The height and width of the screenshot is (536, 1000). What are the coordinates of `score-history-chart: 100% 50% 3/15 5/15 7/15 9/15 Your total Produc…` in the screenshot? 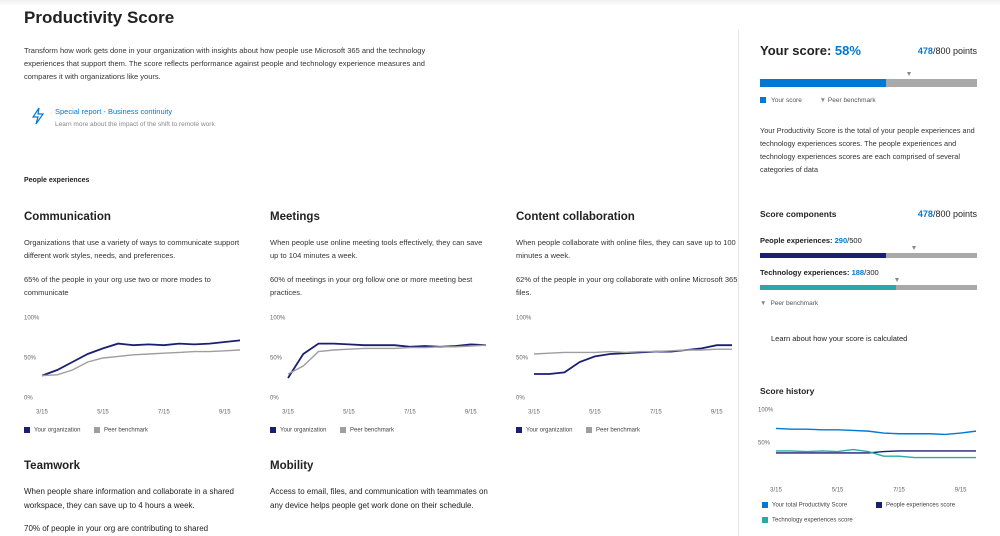 It's located at (867, 466).